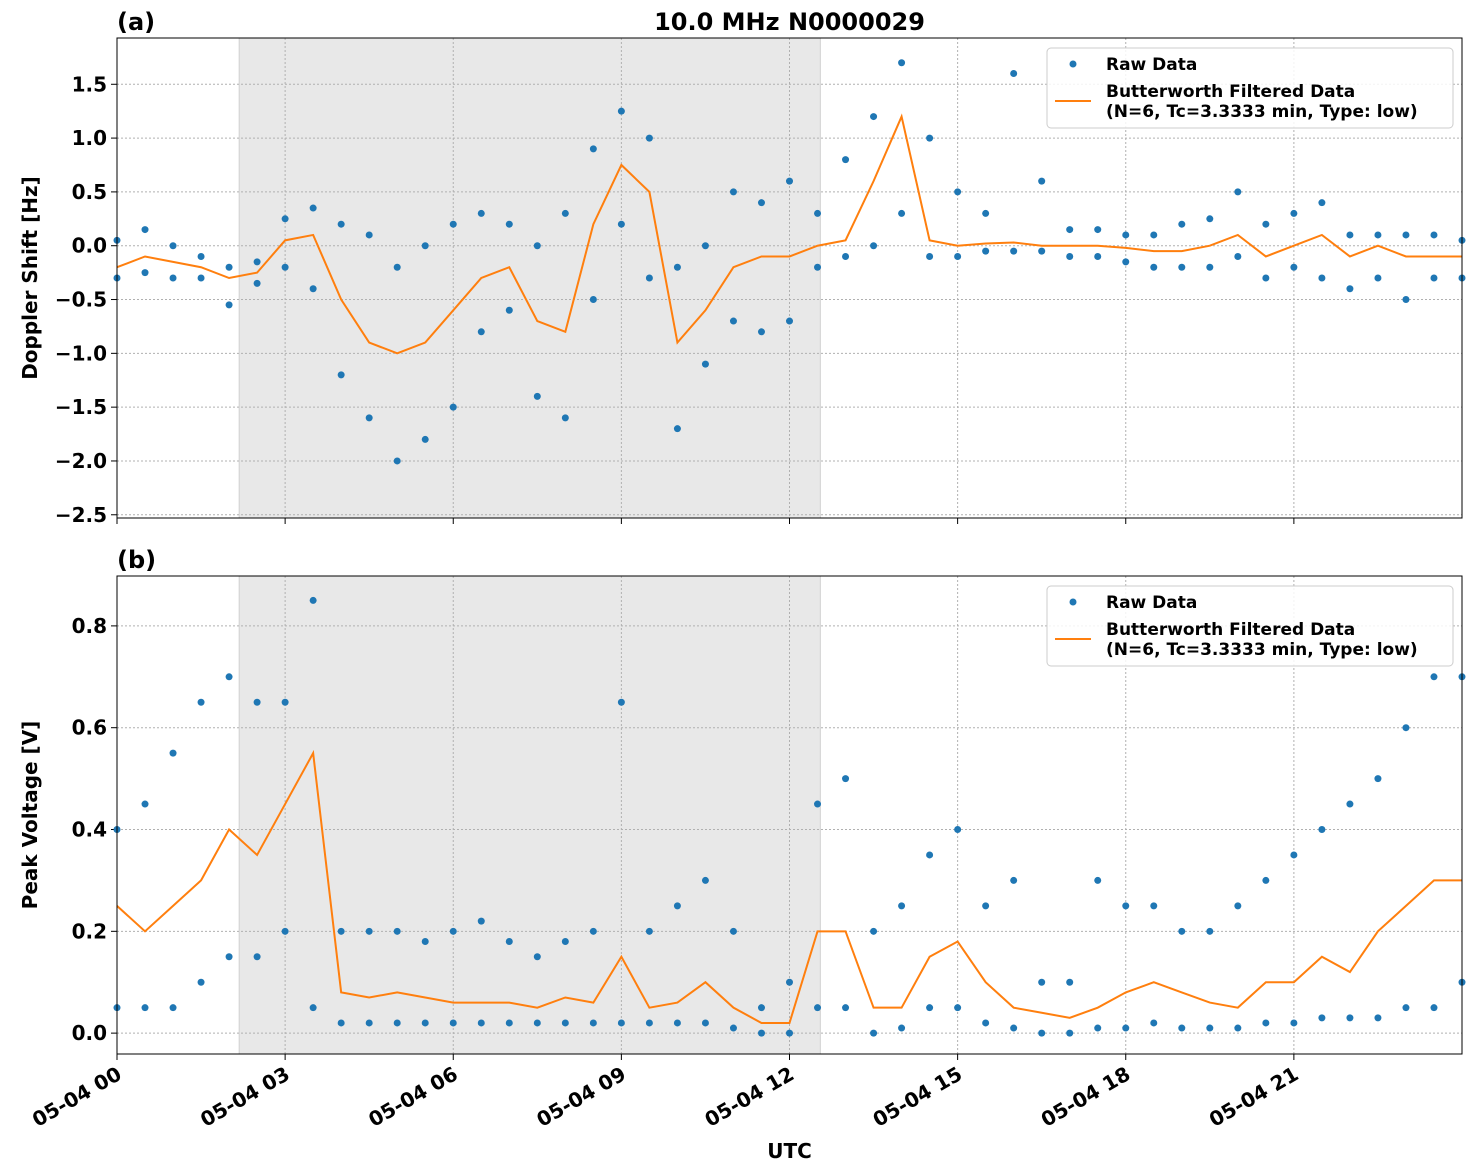 The width and height of the screenshot is (1471, 1172). I want to click on x-tick-label: 05-04 21, so click(1254, 1097).